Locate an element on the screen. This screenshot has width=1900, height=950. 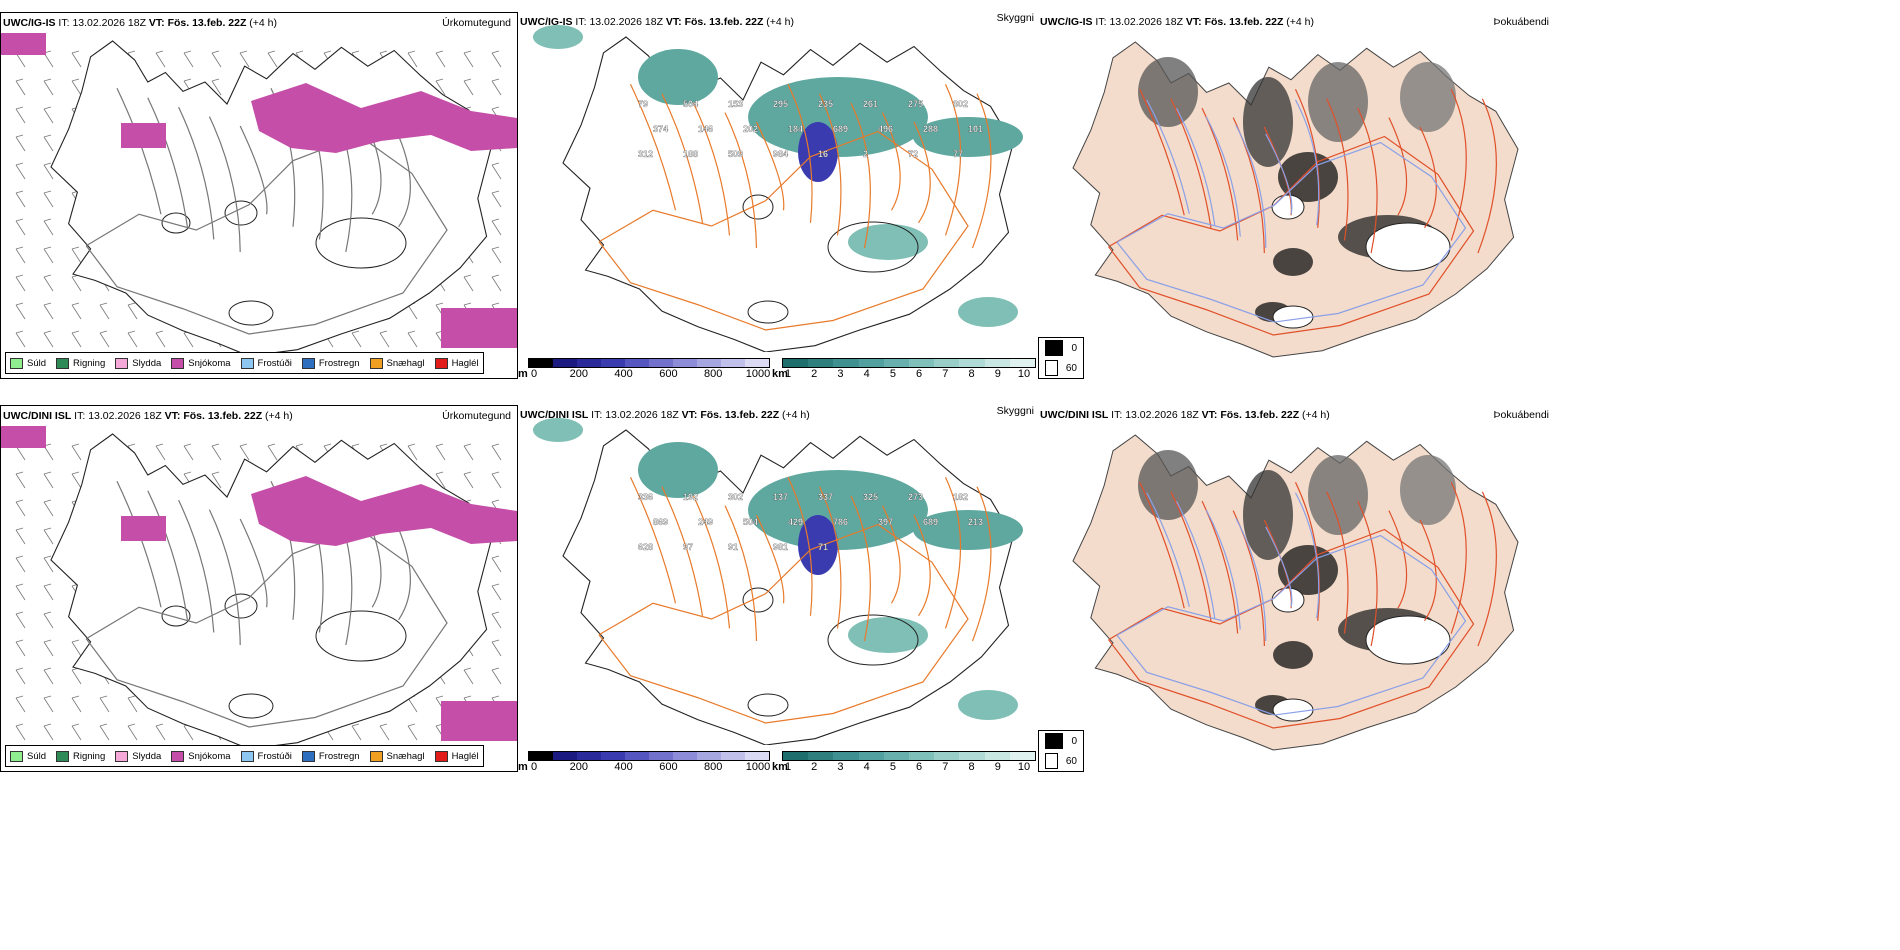
ceiling-height-label: 249 is located at coordinates (705, 522).